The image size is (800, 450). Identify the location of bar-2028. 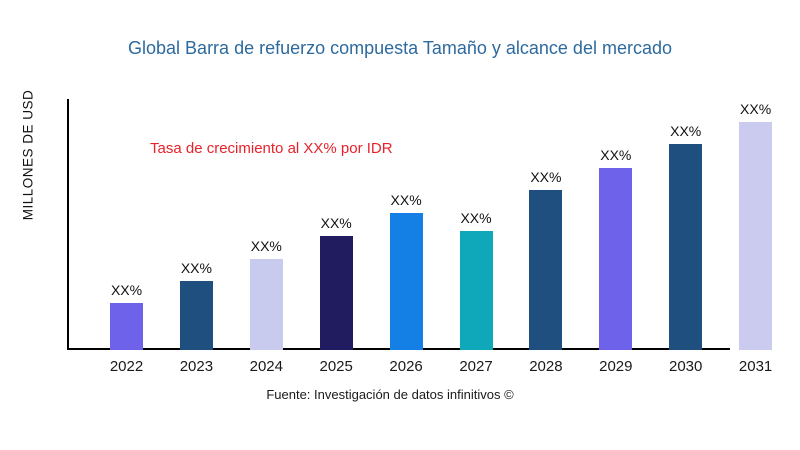
(546, 270).